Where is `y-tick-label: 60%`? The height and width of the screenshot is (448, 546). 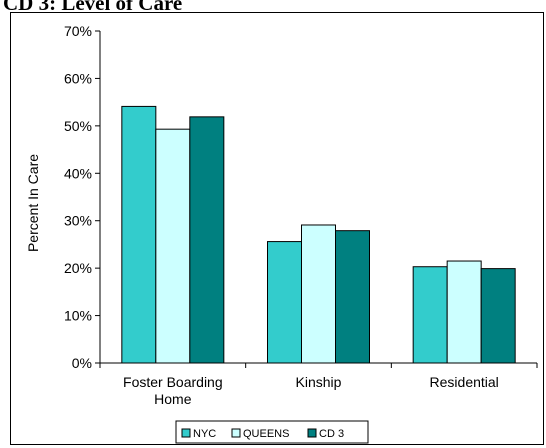
y-tick-label: 60% is located at coordinates (78, 78).